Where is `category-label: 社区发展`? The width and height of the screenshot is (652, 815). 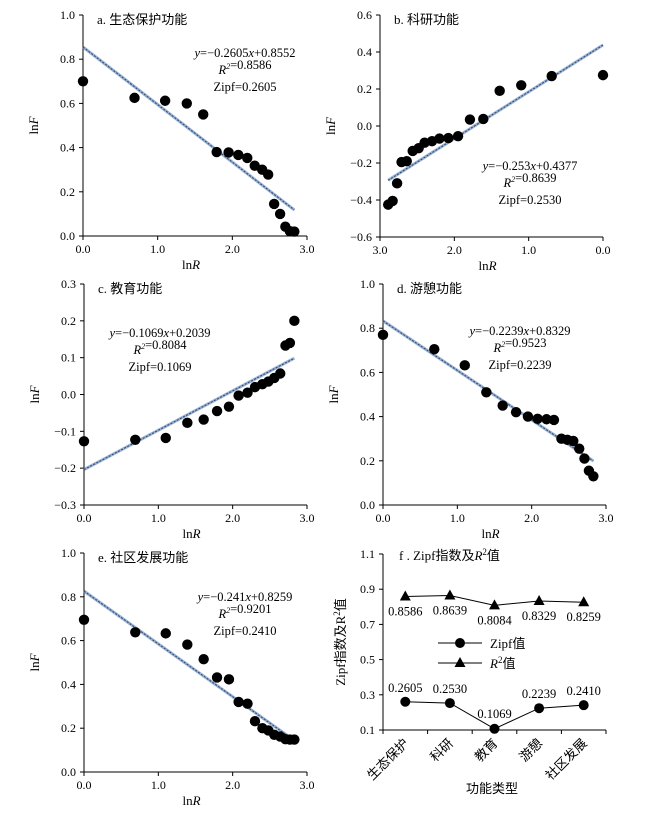
category-label: 社区发展 is located at coordinates (565, 759).